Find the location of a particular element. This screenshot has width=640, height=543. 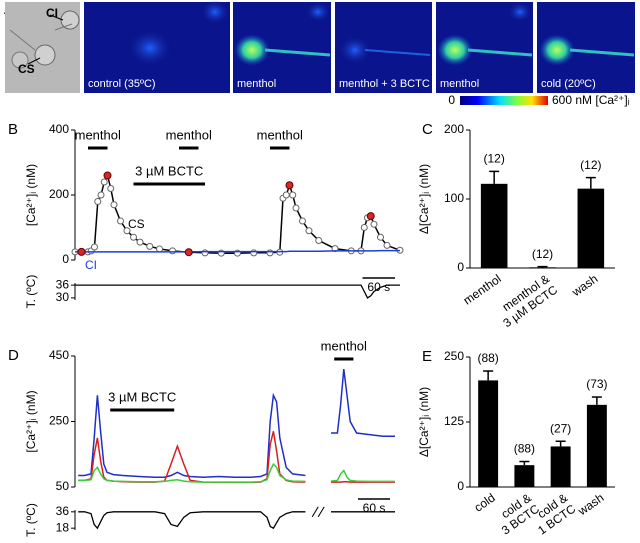

y-tick-label: 400 is located at coordinates (59, 129).